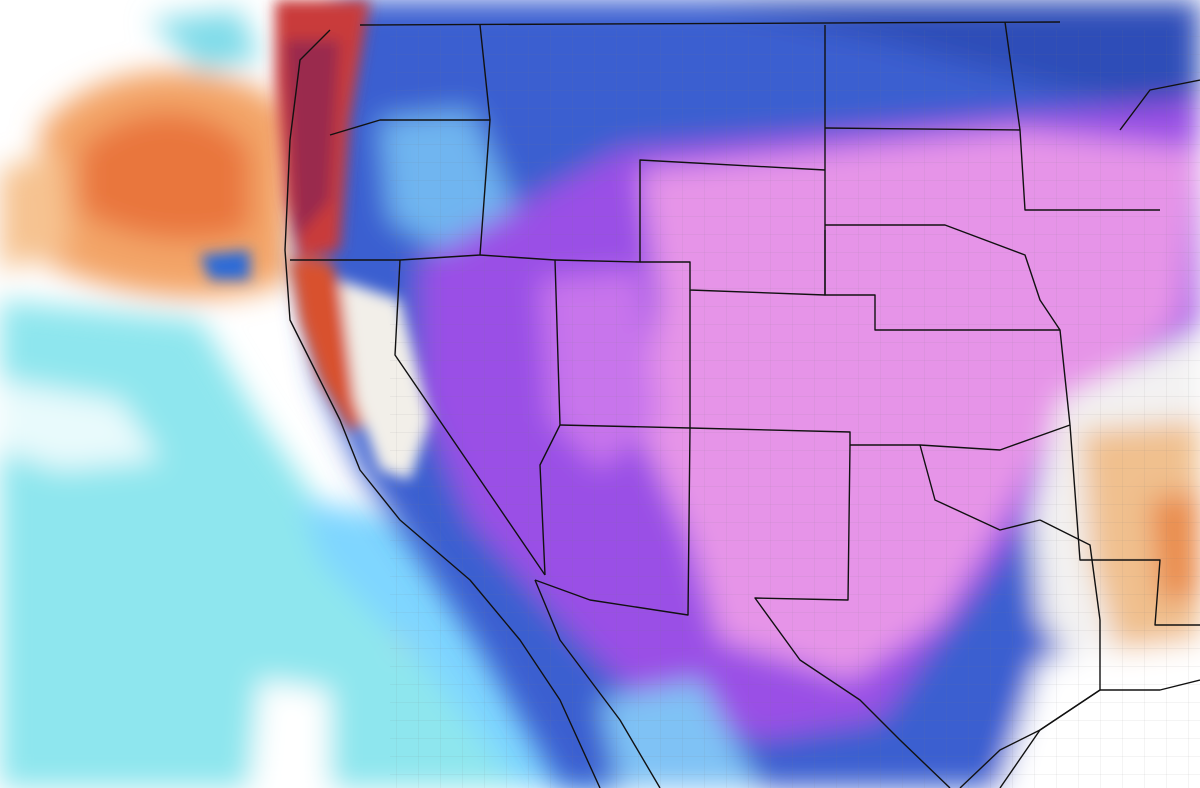 This screenshot has width=1200, height=788. Describe the element at coordinates (390, 190) in the screenshot. I see `border-oregon` at that location.